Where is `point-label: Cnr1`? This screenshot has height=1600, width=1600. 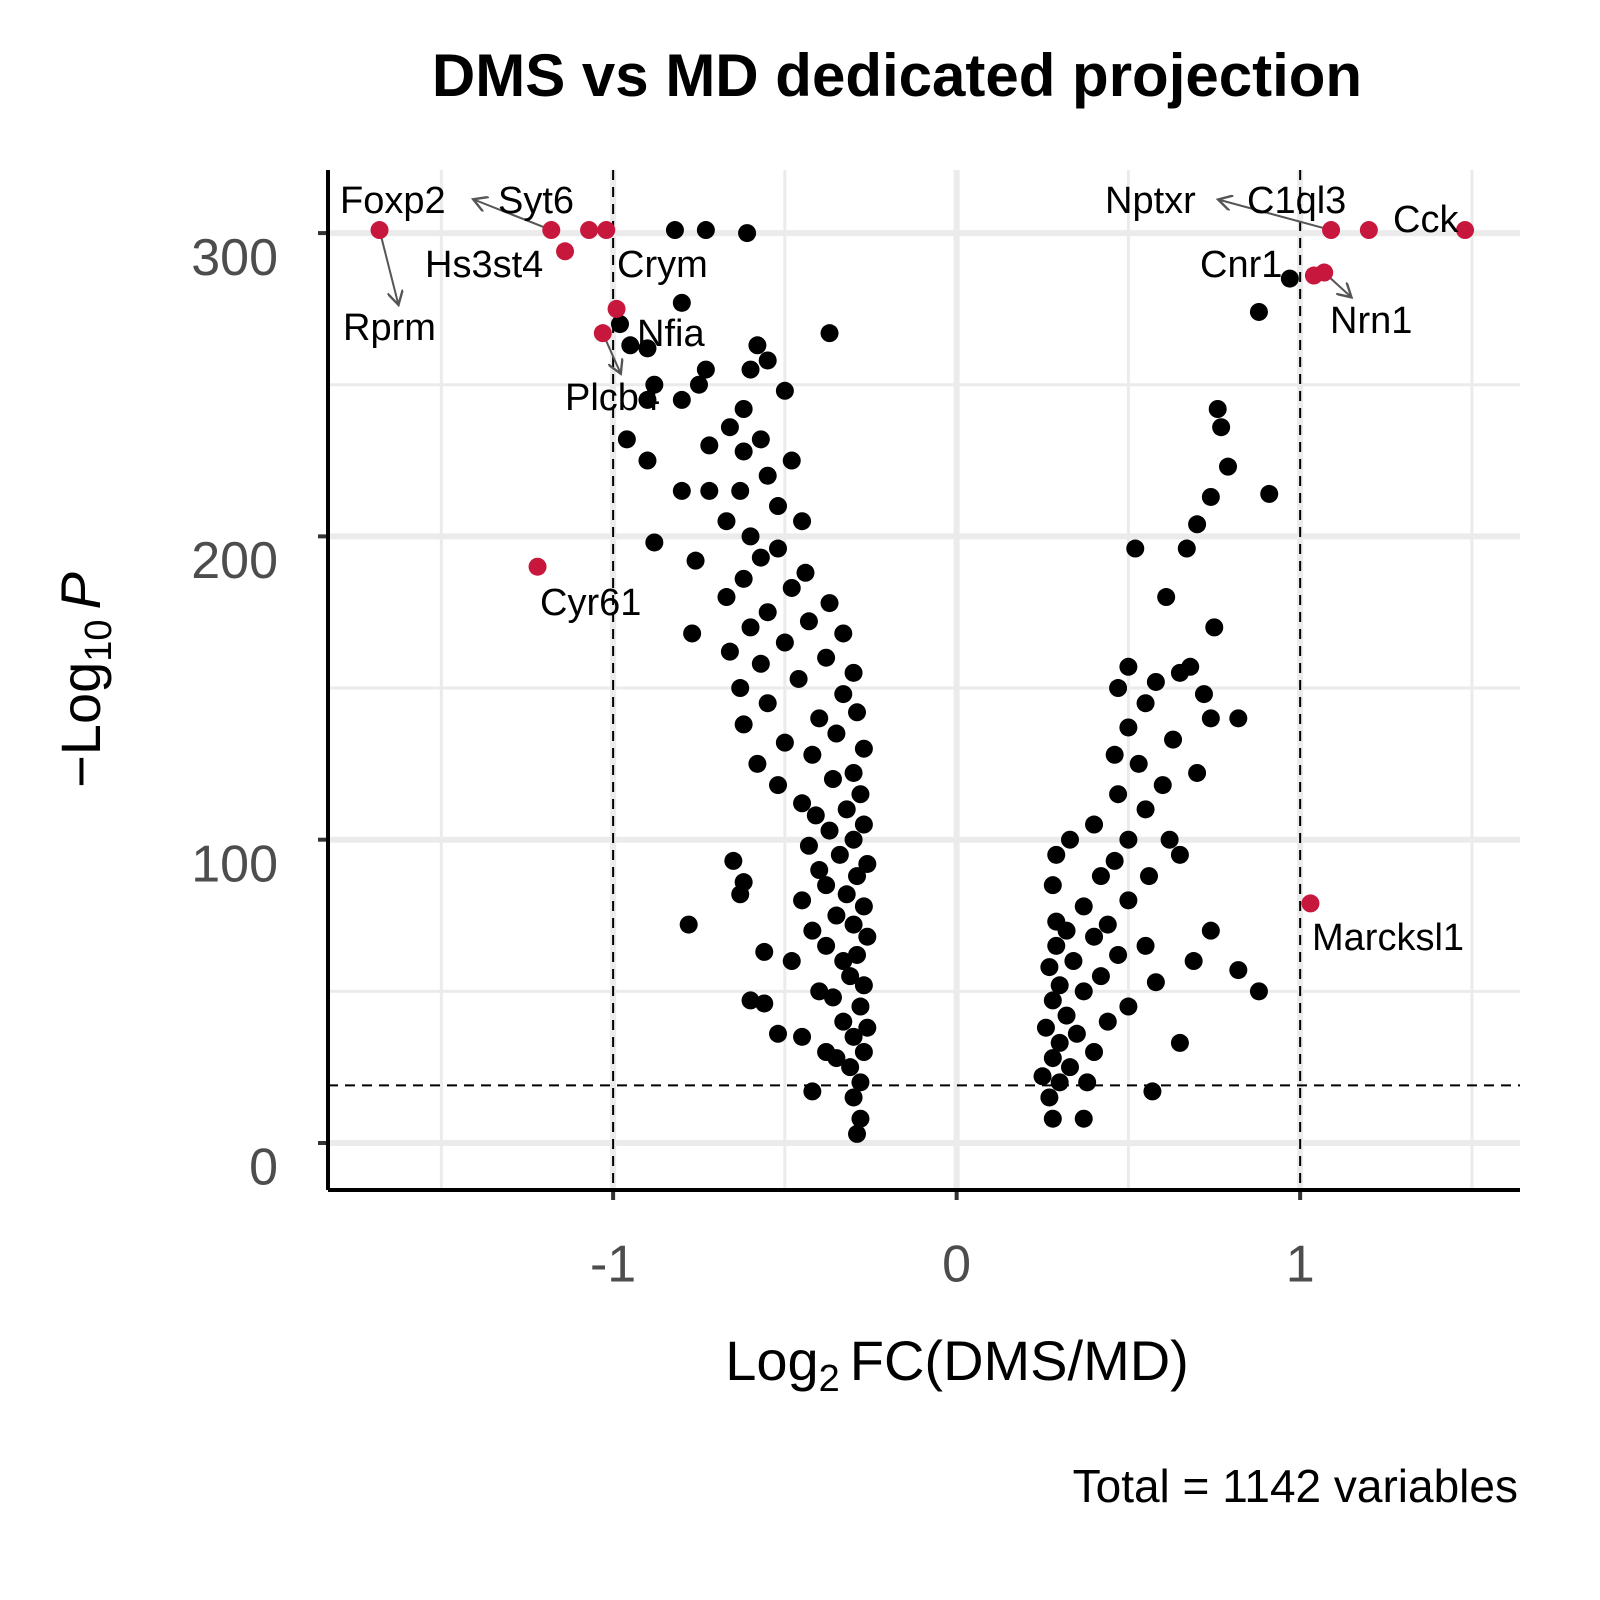 point-label: Cnr1 is located at coordinates (1241, 265).